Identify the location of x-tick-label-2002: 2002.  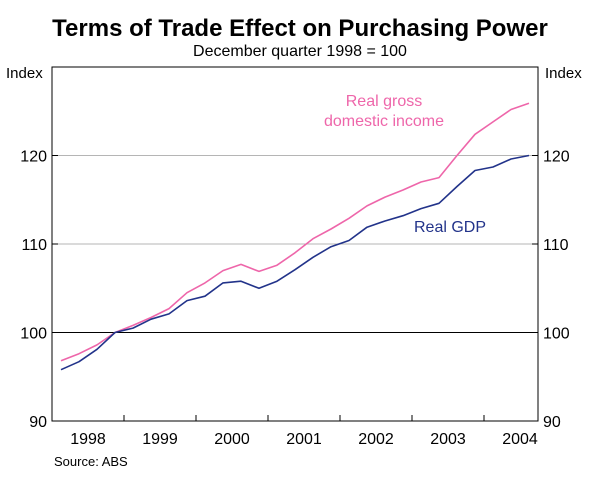
(376, 439).